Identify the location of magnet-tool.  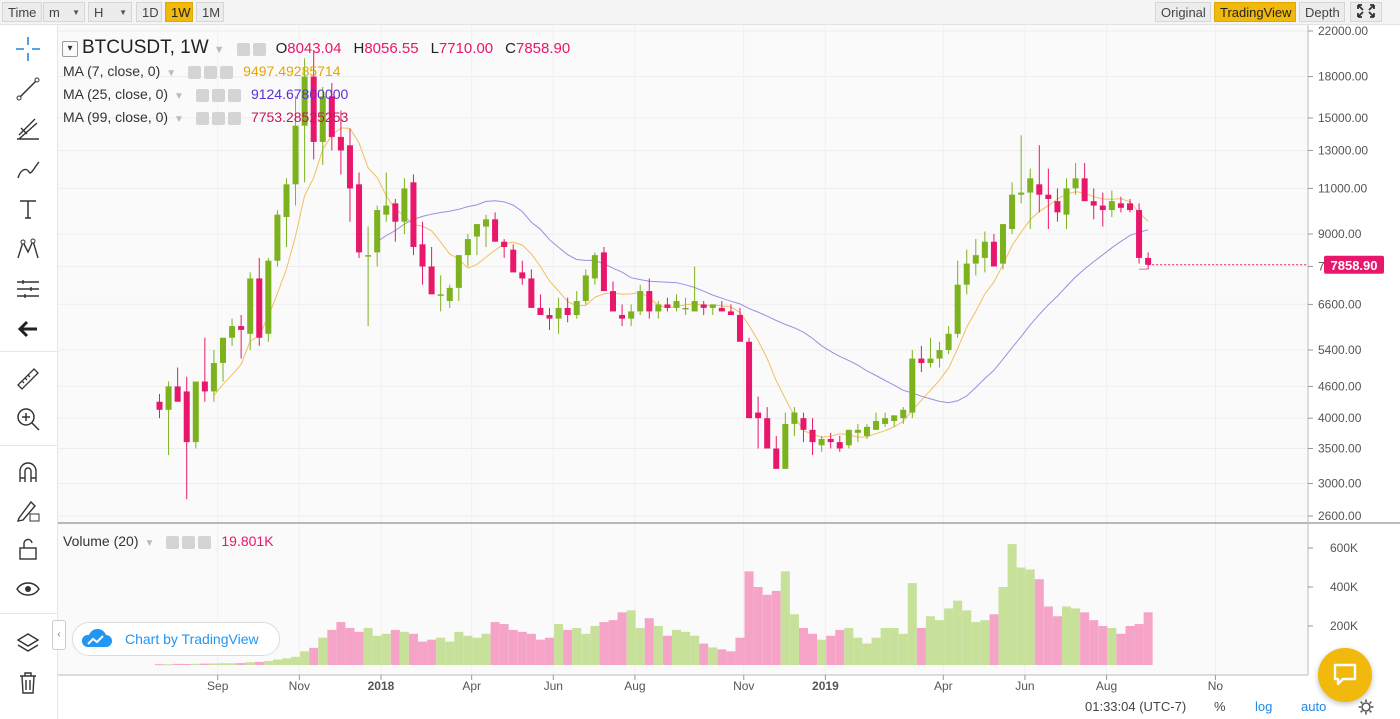
(28, 473).